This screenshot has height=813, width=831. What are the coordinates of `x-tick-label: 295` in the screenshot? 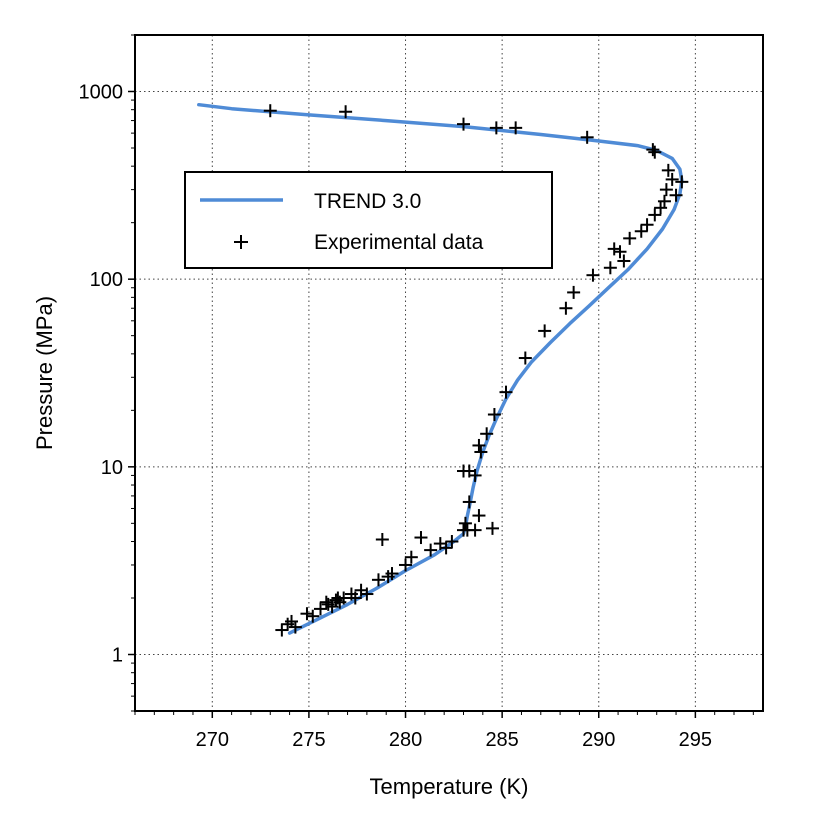 It's located at (695, 740).